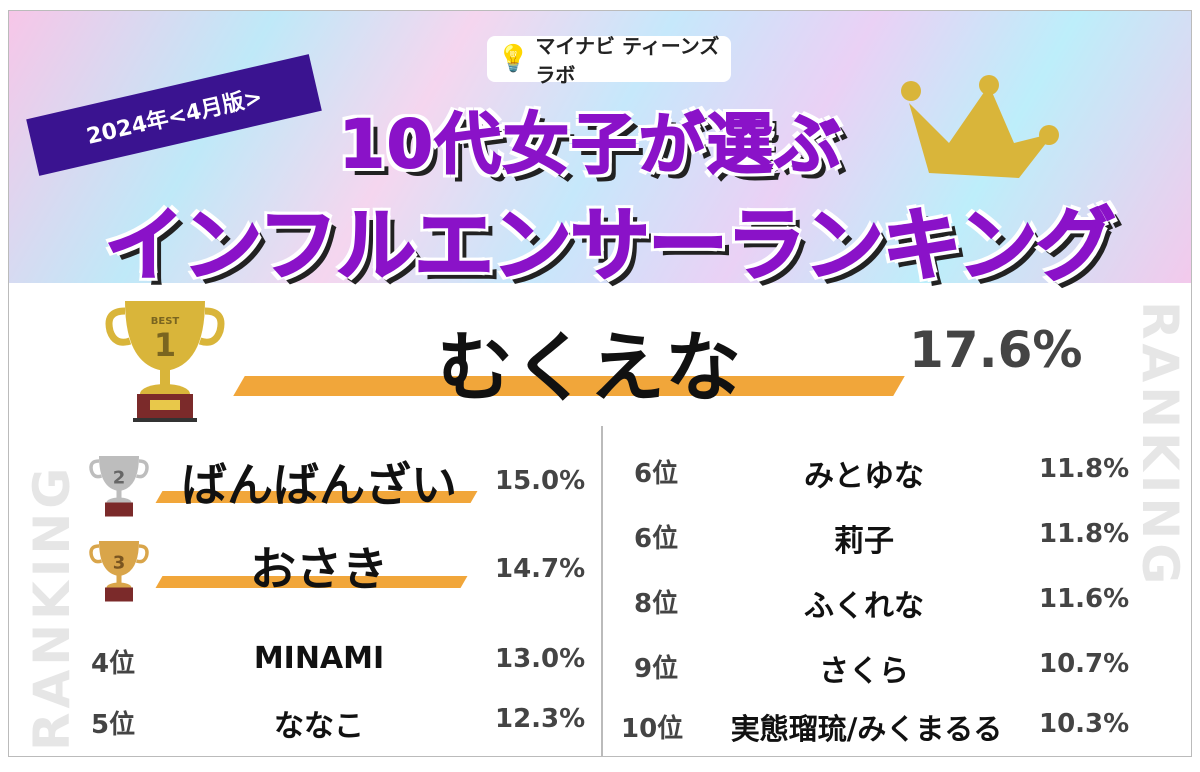 This screenshot has height=772, width=1200. I want to click on rank-1-name: むくえな, so click(589, 367).